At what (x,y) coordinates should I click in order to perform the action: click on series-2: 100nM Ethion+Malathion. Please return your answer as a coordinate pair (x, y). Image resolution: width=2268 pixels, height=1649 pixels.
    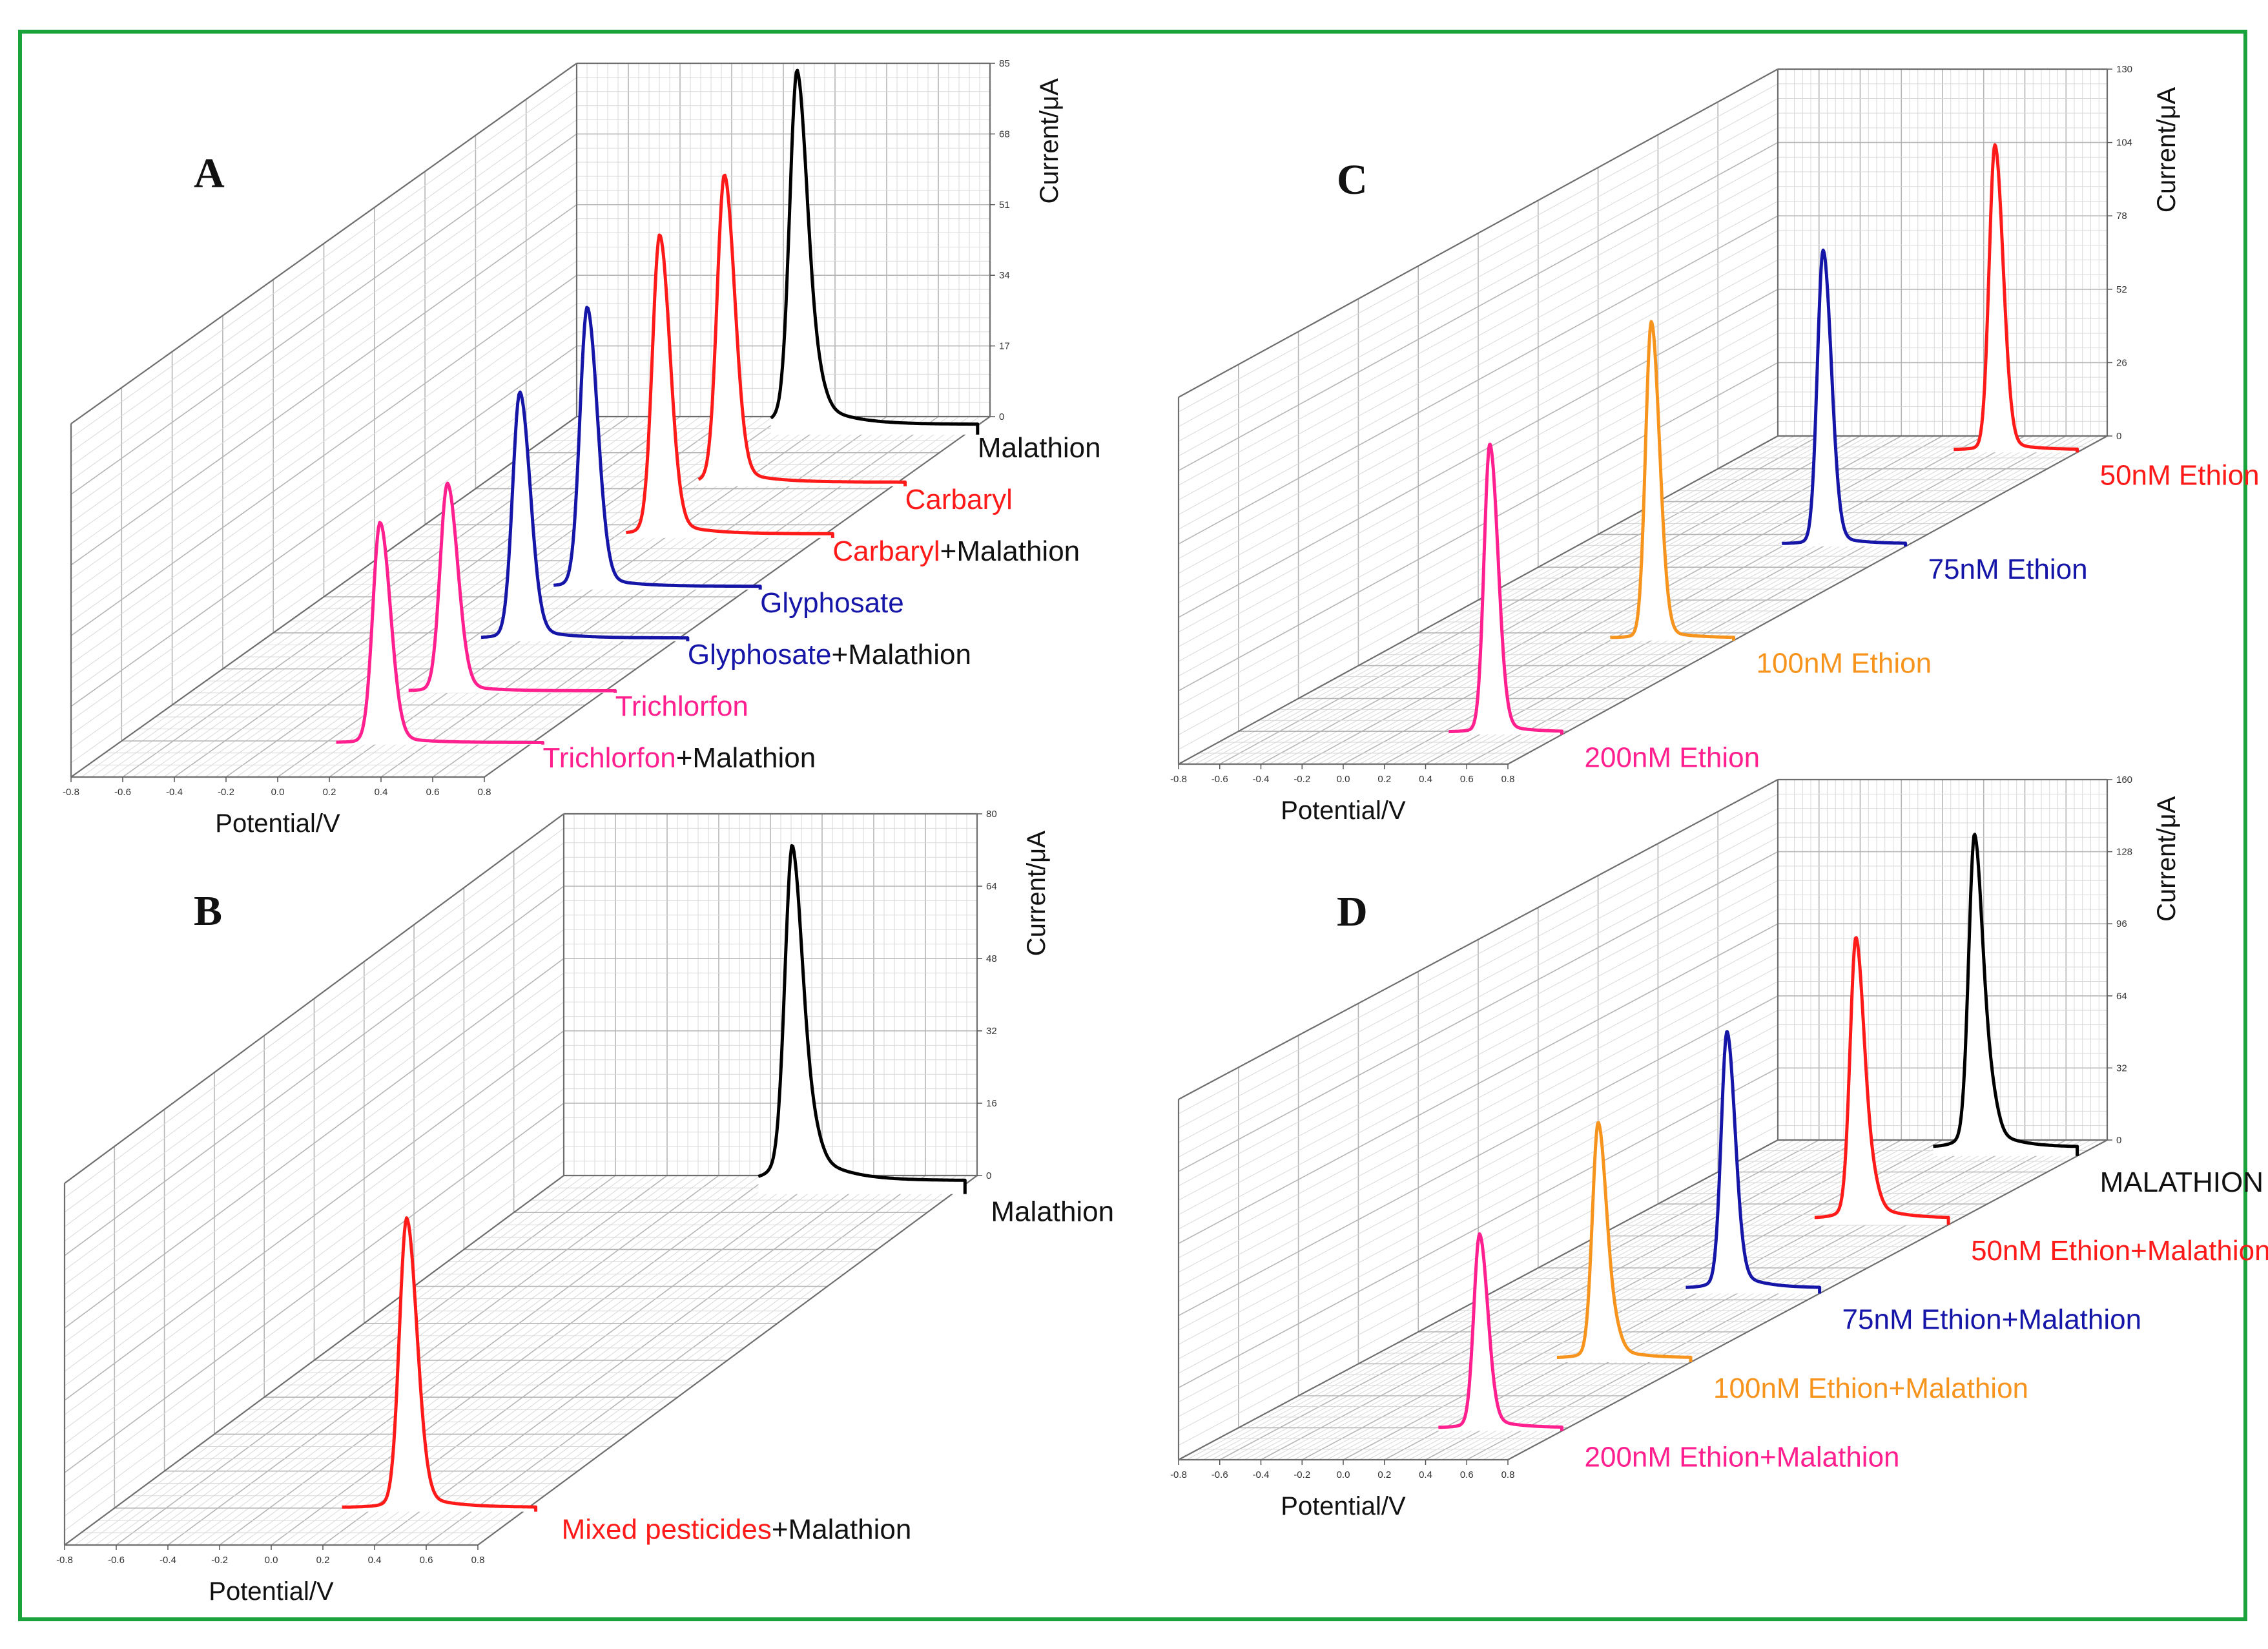
    Looking at the image, I should click on (1792, 1262).